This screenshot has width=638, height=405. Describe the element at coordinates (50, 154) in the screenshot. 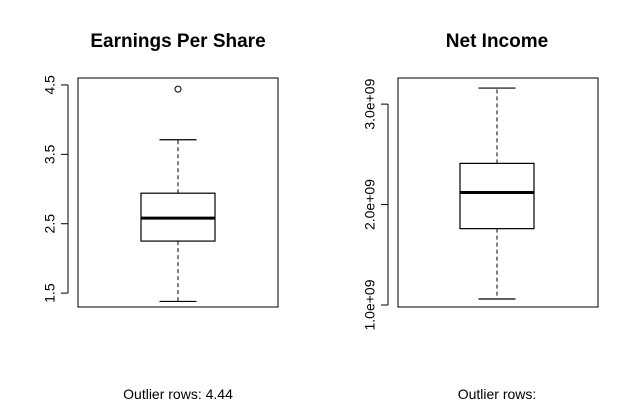

I see `y-tick-label: 3.5` at that location.